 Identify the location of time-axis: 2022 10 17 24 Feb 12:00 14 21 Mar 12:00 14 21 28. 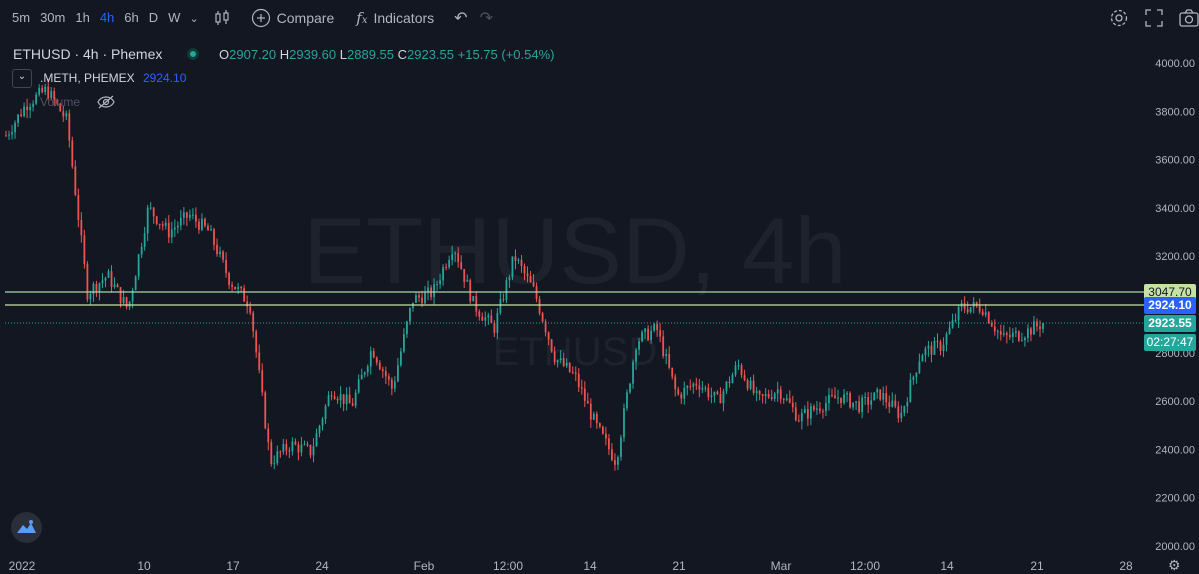
(571, 566).